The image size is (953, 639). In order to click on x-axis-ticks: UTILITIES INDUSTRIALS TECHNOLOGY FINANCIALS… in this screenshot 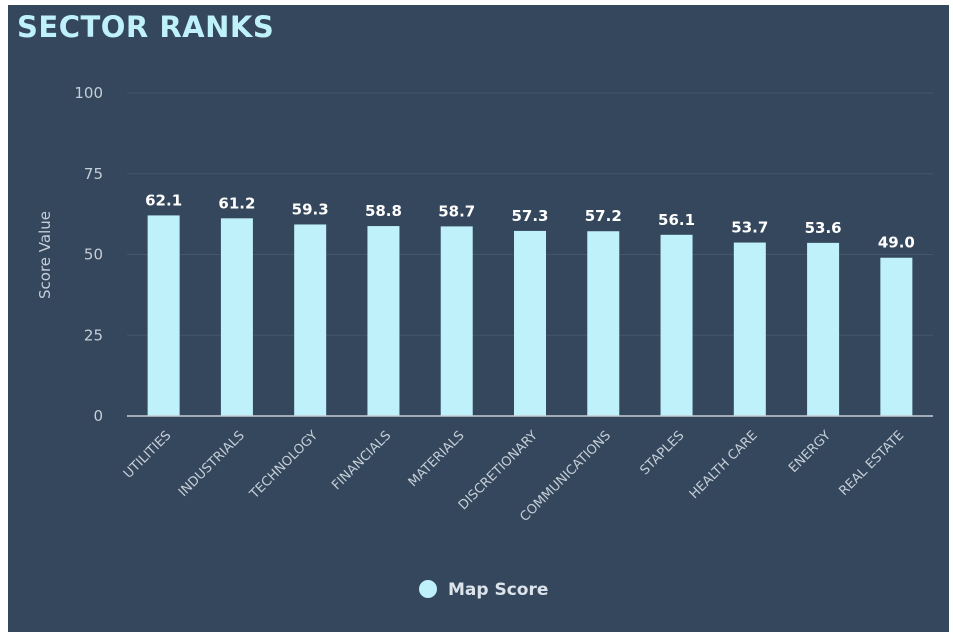, I will do `click(514, 476)`.